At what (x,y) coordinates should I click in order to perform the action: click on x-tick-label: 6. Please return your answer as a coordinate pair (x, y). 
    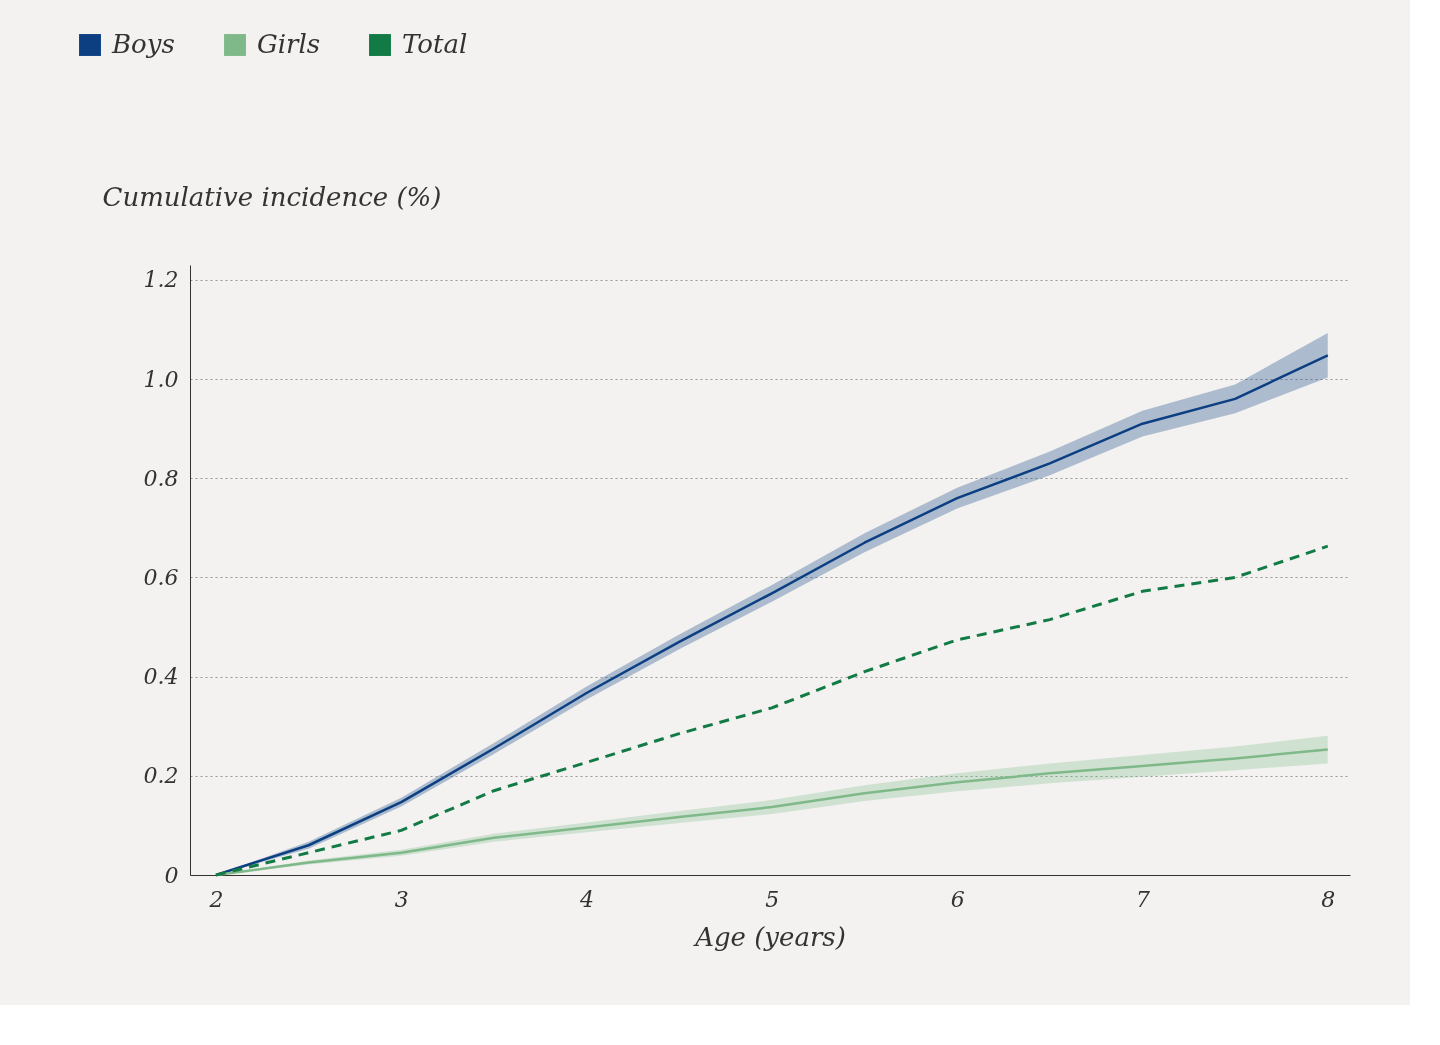
    Looking at the image, I should click on (957, 899).